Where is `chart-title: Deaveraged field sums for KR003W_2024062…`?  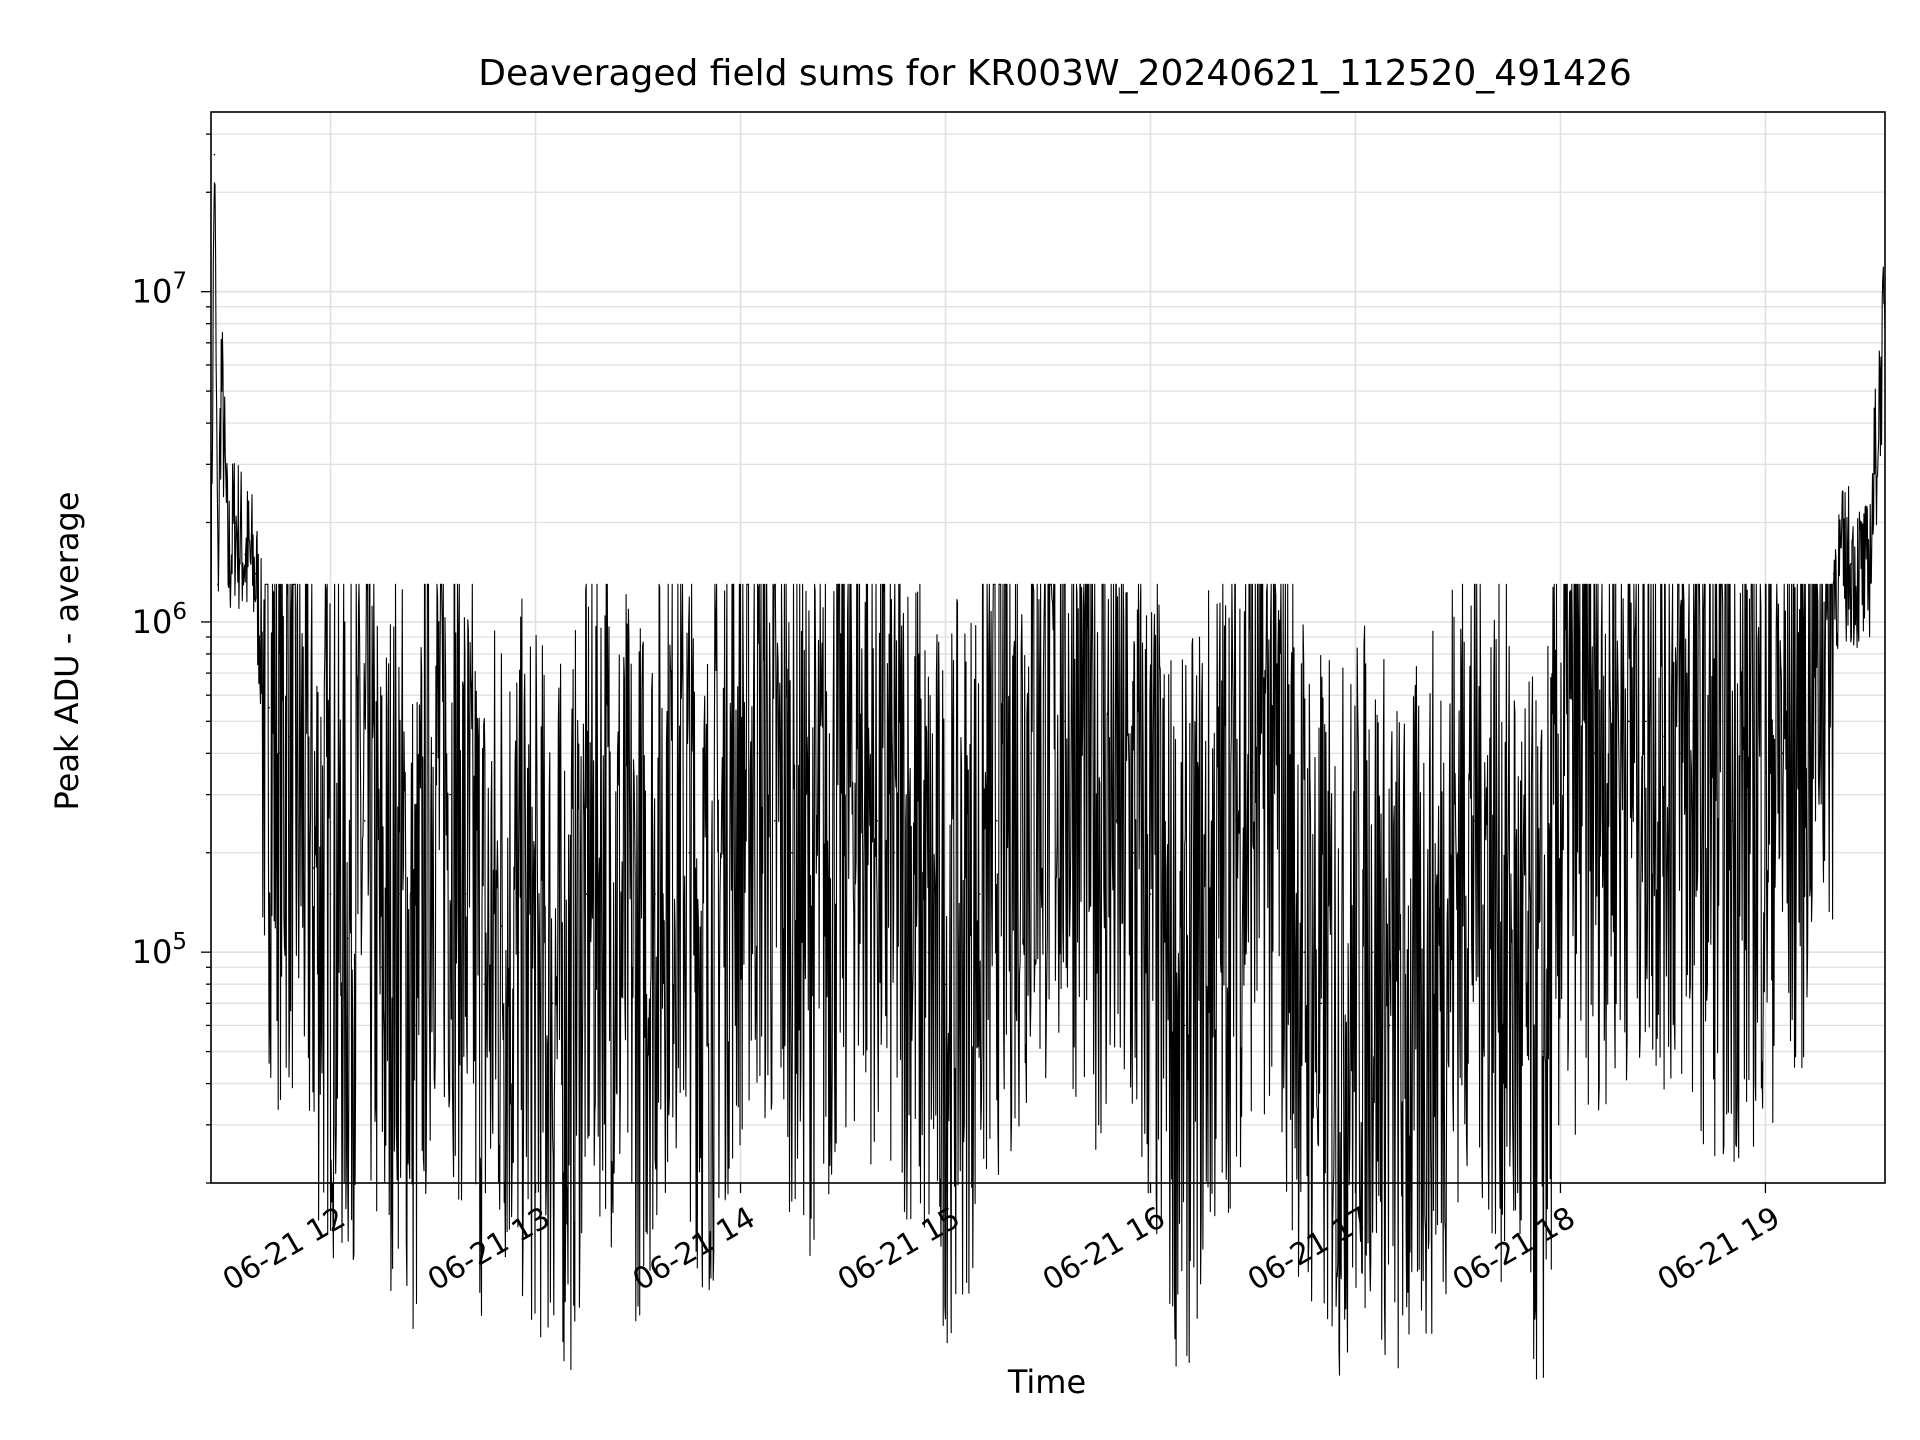
chart-title: Deaveraged field sums for KR003W_2024062… is located at coordinates (1054, 73).